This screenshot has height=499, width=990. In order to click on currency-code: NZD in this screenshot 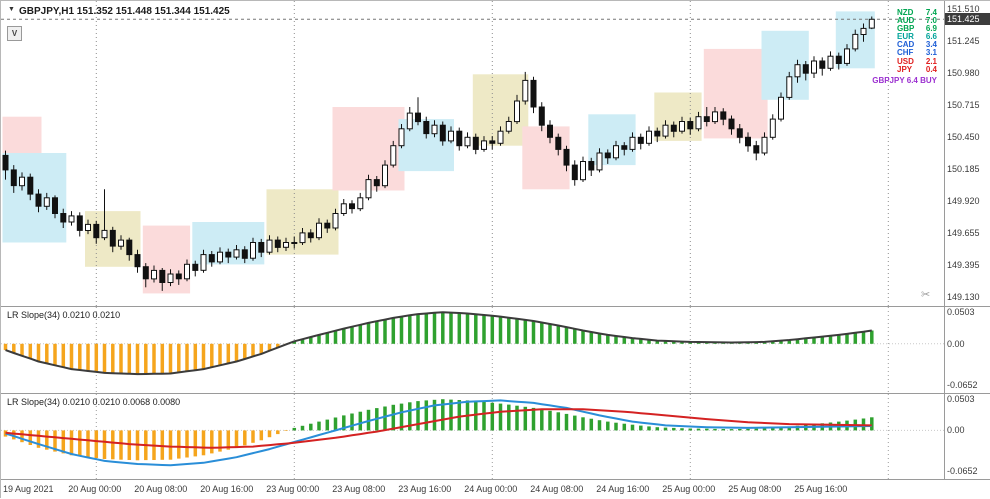, I will do `click(905, 12)`.